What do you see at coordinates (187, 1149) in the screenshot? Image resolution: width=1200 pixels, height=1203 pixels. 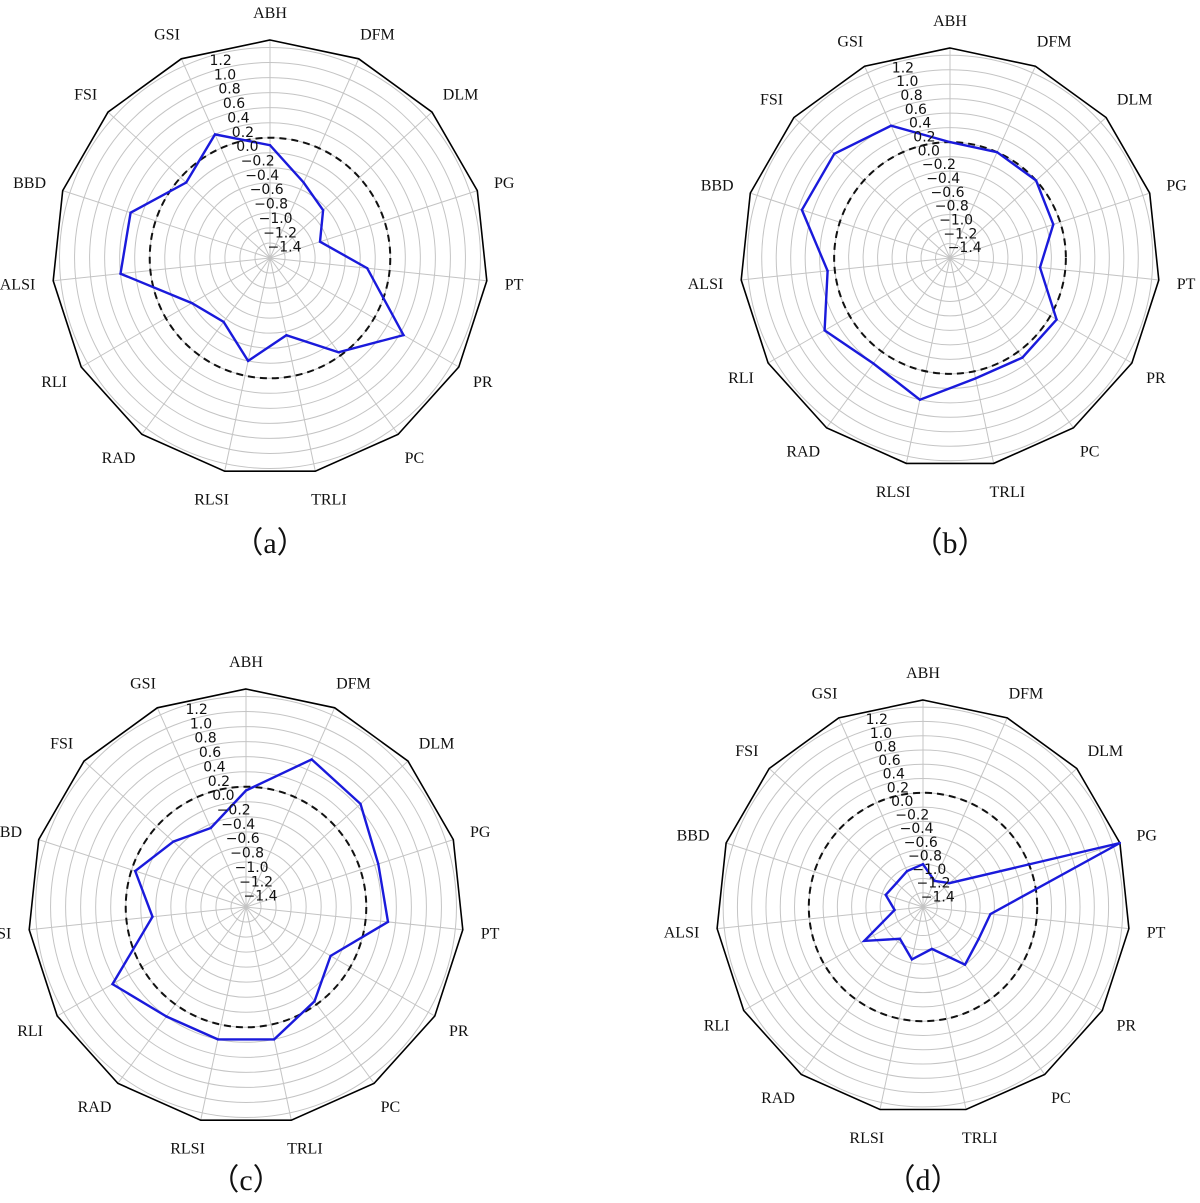 I see `category-label-rlsi: RLSI` at bounding box center [187, 1149].